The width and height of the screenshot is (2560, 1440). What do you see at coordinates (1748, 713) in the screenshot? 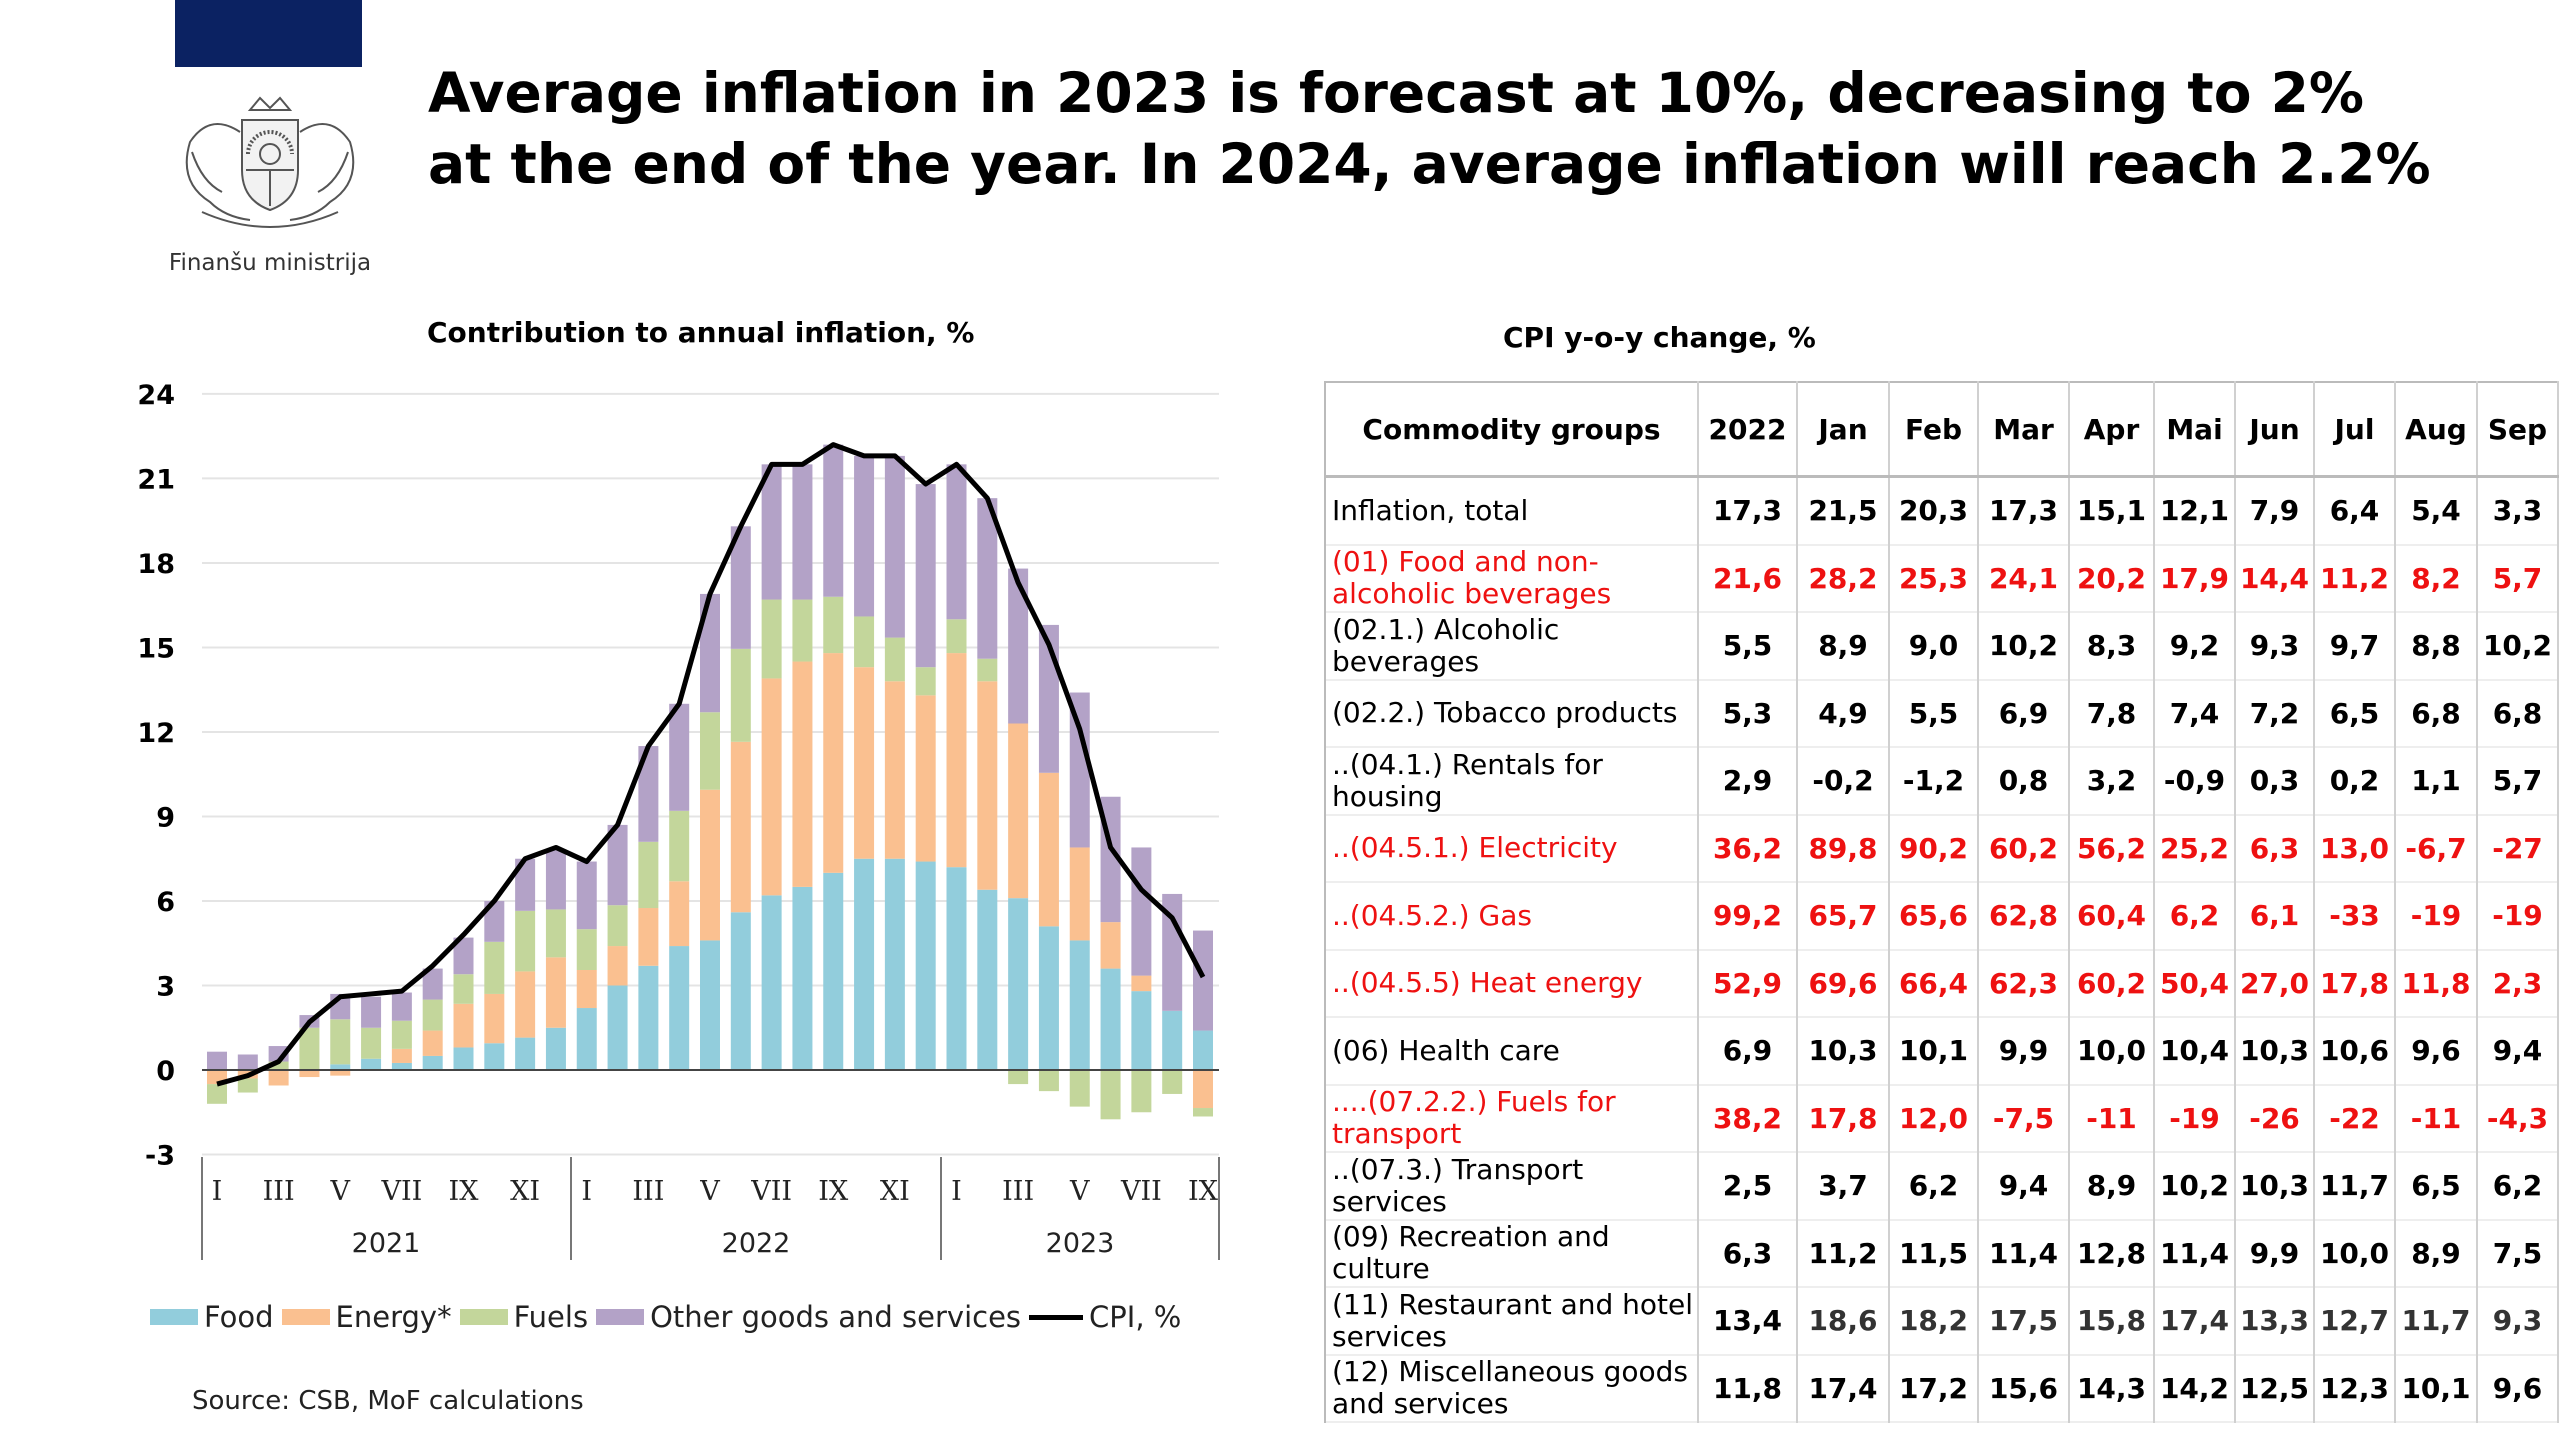
I see `table-cell: 5,3` at bounding box center [1748, 713].